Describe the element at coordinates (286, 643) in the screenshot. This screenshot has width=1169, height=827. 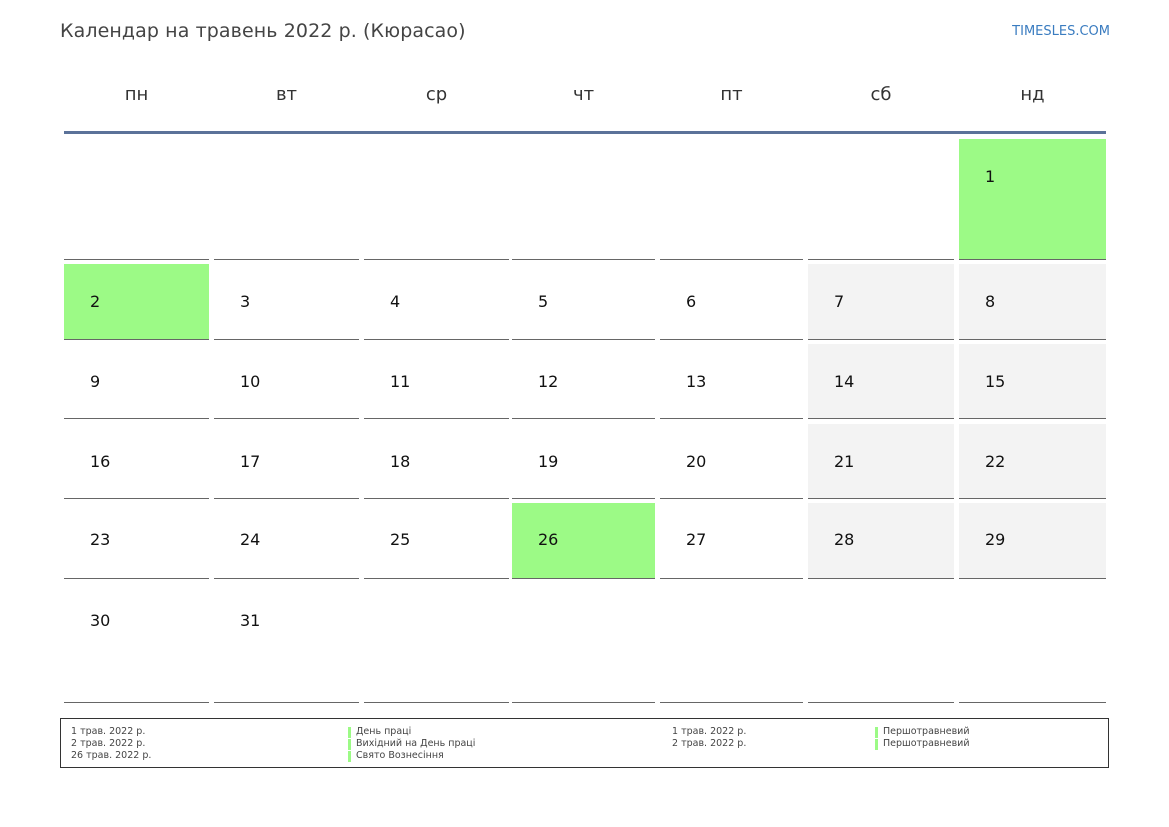
I see `day-cell: 31` at that location.